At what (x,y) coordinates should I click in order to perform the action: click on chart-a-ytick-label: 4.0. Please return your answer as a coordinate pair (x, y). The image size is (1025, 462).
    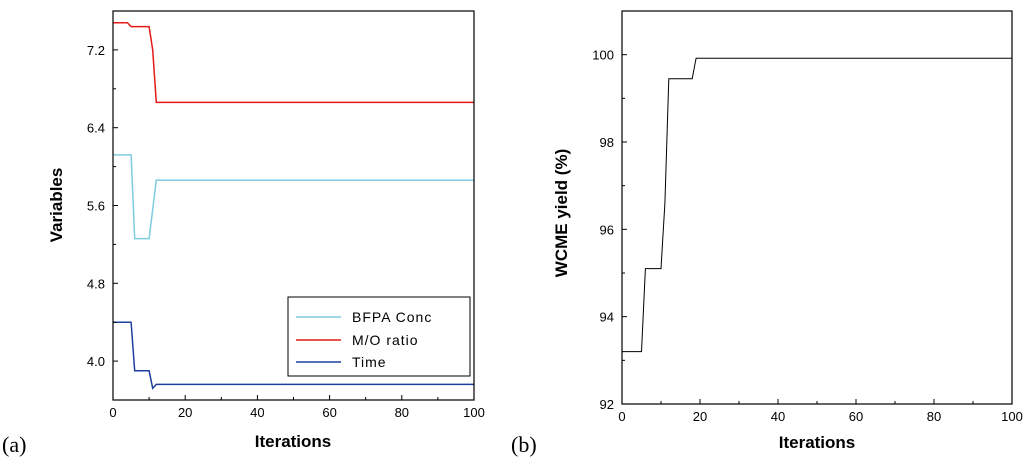
    Looking at the image, I should click on (96, 361).